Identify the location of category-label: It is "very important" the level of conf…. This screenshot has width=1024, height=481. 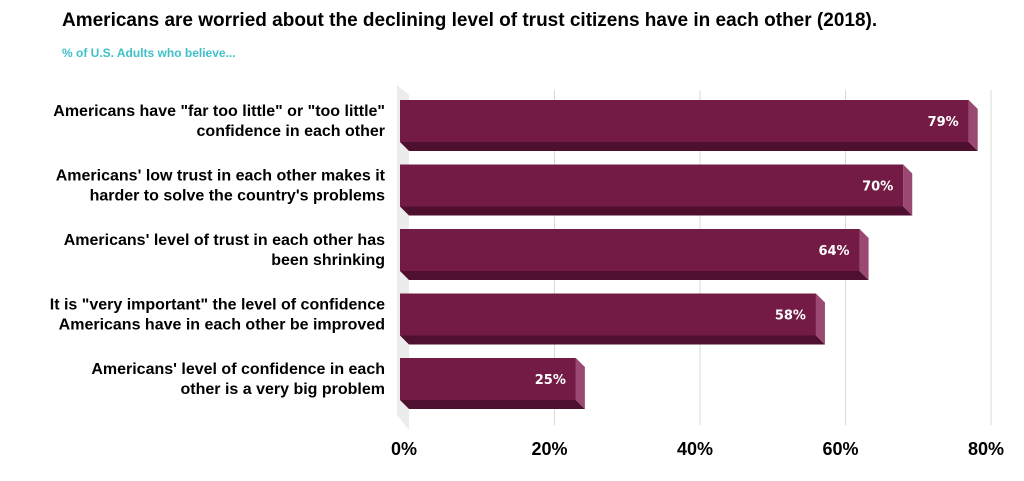
(217, 315).